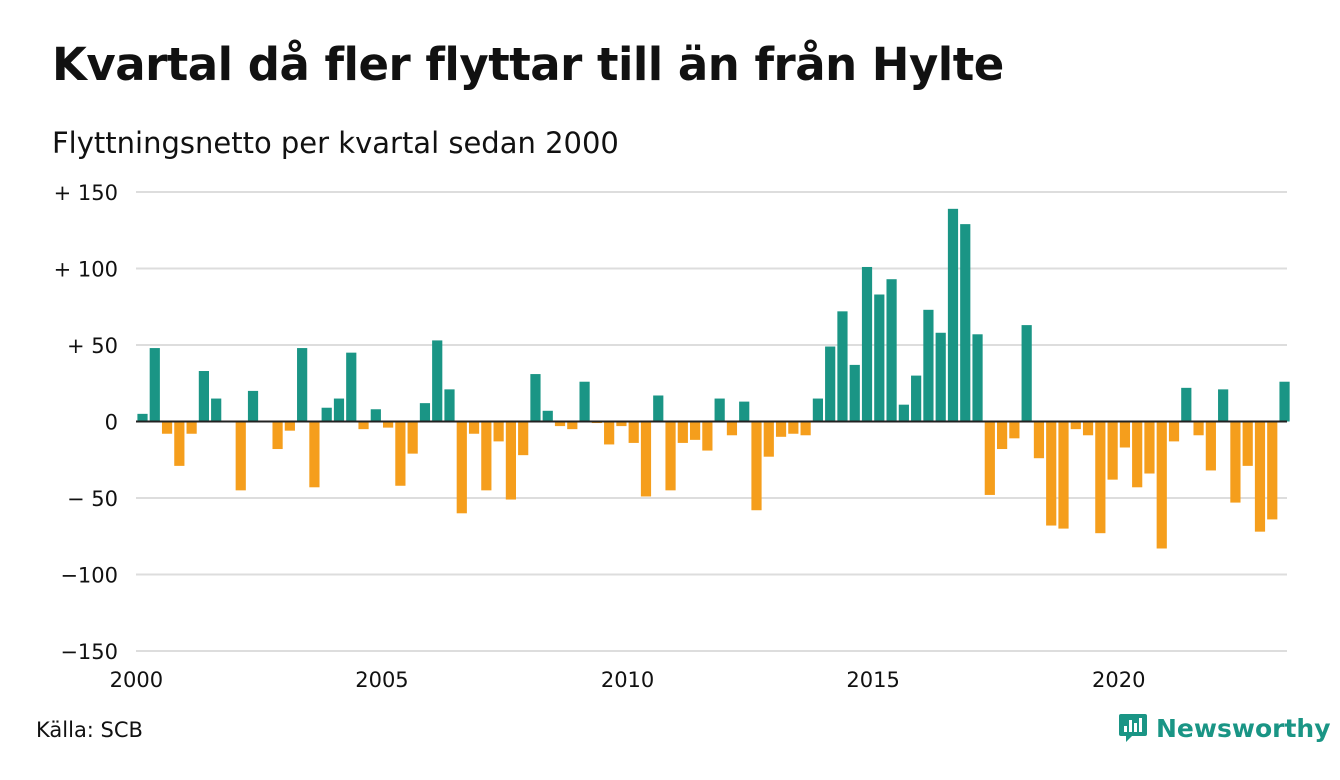 The image size is (1340, 780). What do you see at coordinates (111, 423) in the screenshot?
I see `y-tick-label: 0` at bounding box center [111, 423].